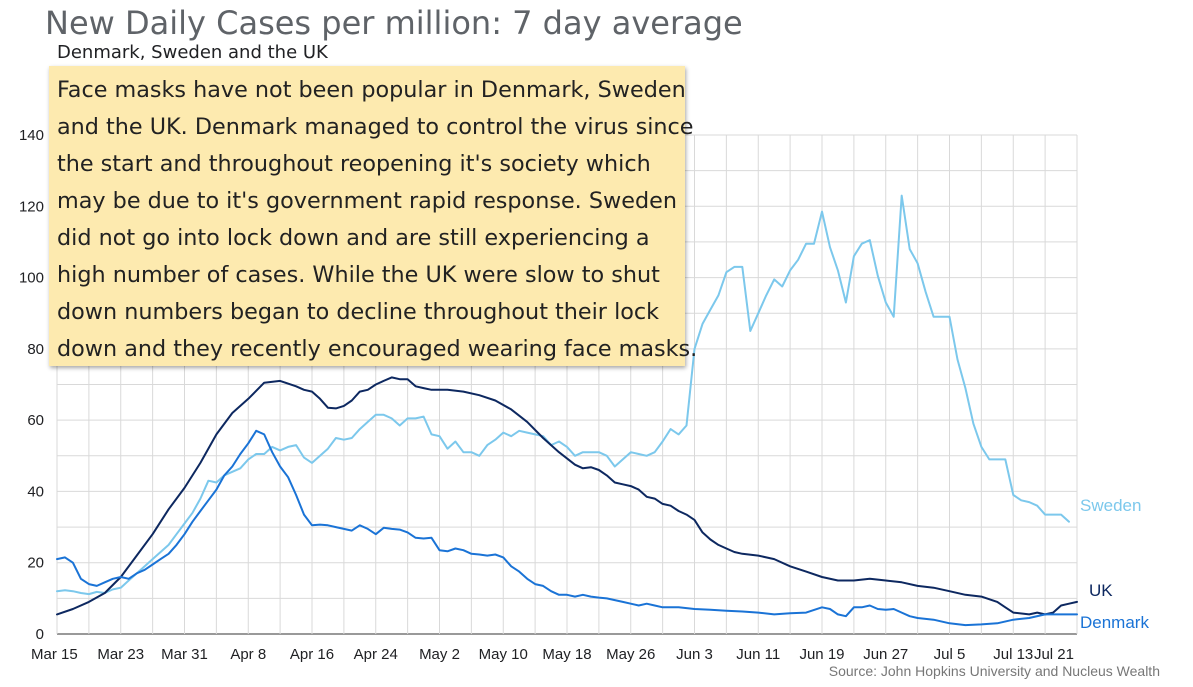  What do you see at coordinates (312, 654) in the screenshot?
I see `x-tick-label: Apr 16` at bounding box center [312, 654].